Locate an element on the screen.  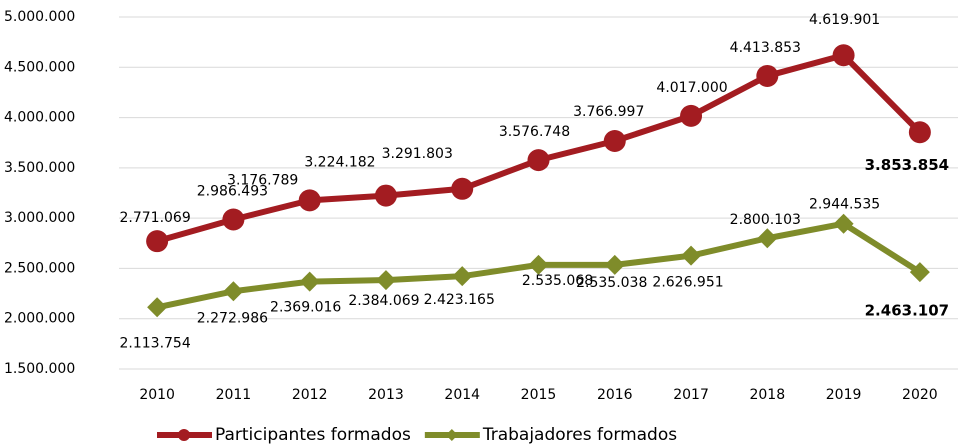
data-label: 3.224.182 is located at coordinates (339, 163).